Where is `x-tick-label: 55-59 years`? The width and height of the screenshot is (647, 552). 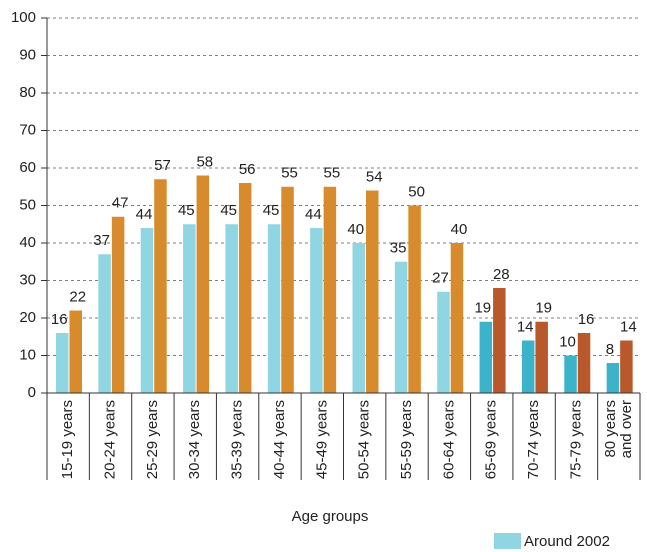 x-tick-label: 55-59 years is located at coordinates (406, 439).